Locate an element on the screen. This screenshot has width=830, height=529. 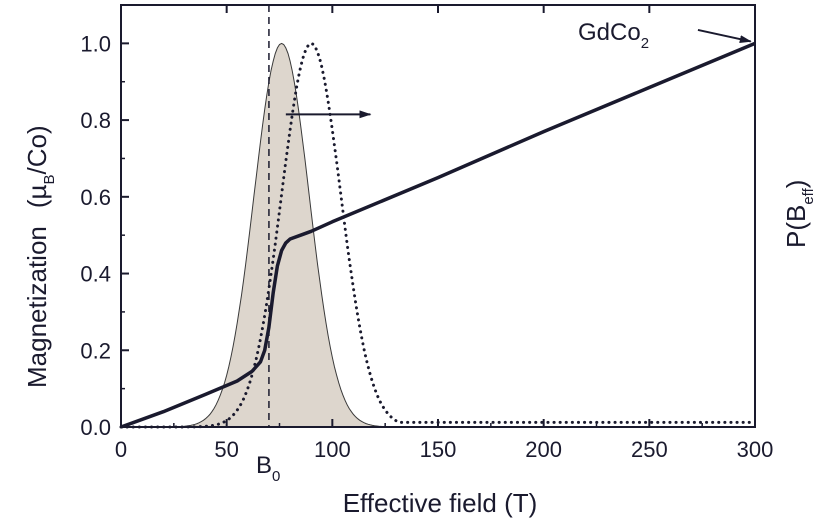
y-tick-label: 0.2 is located at coordinates (95, 350).